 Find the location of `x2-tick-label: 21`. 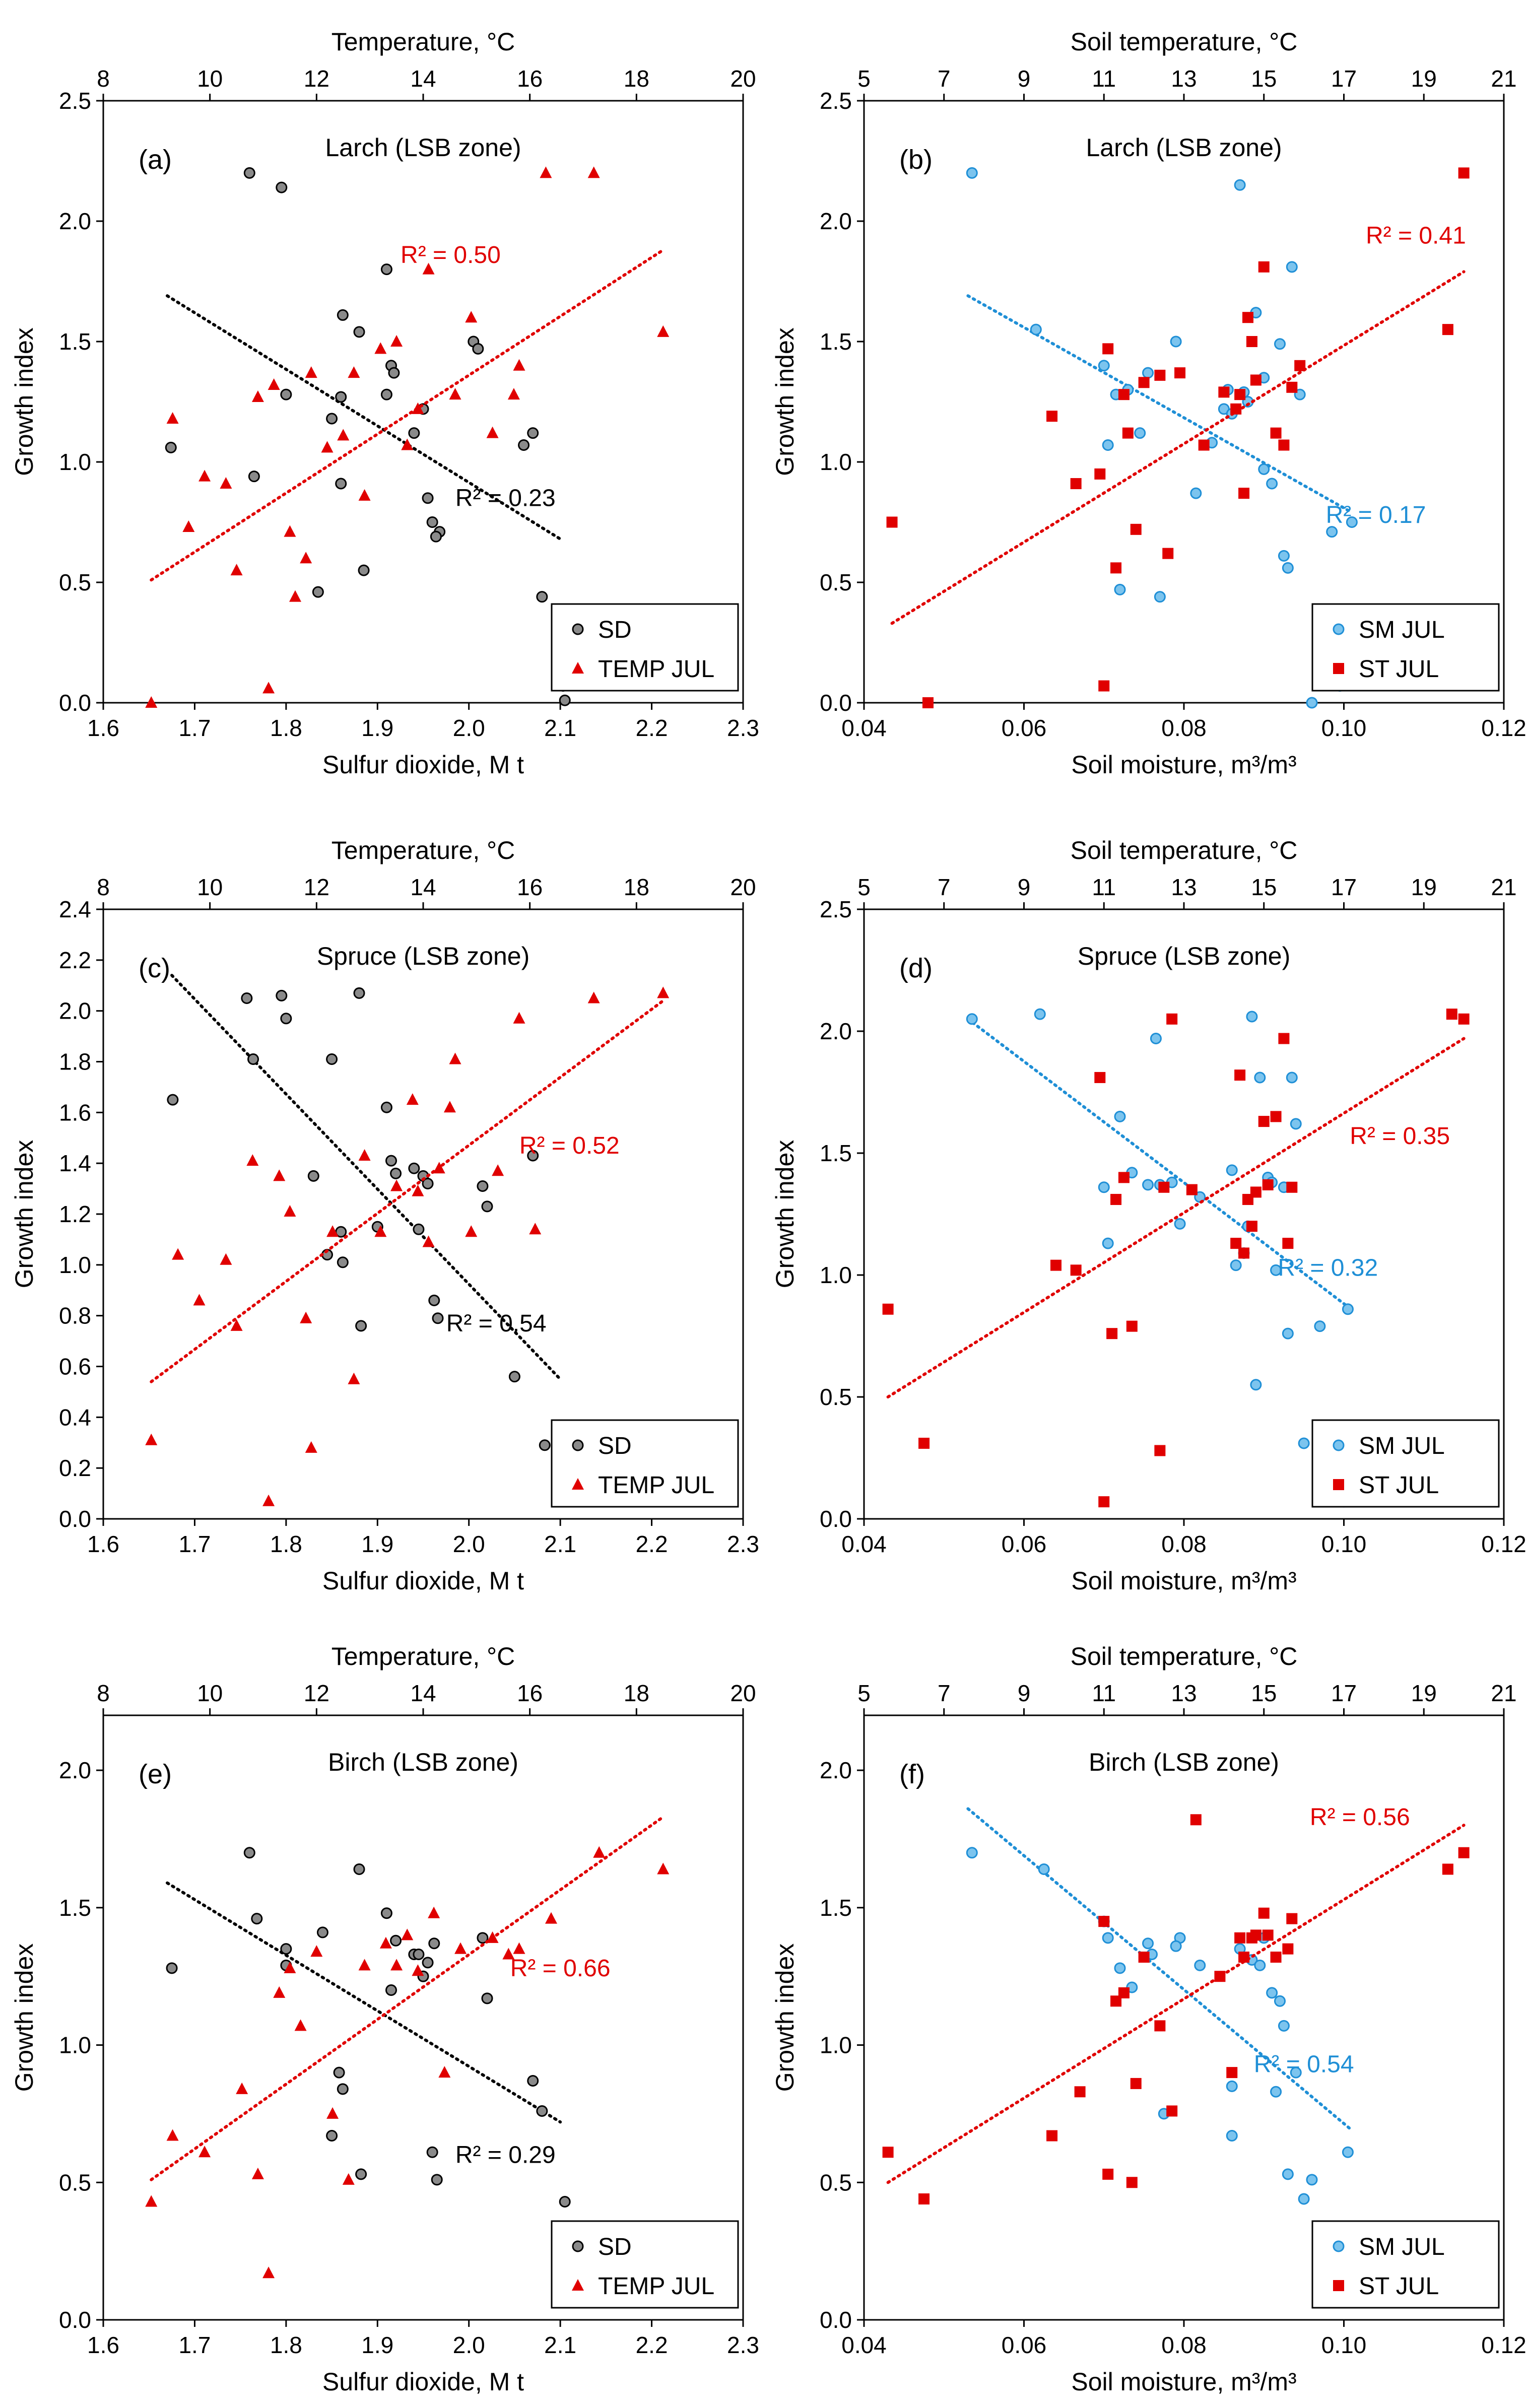

x2-tick-label: 21 is located at coordinates (1504, 1693).